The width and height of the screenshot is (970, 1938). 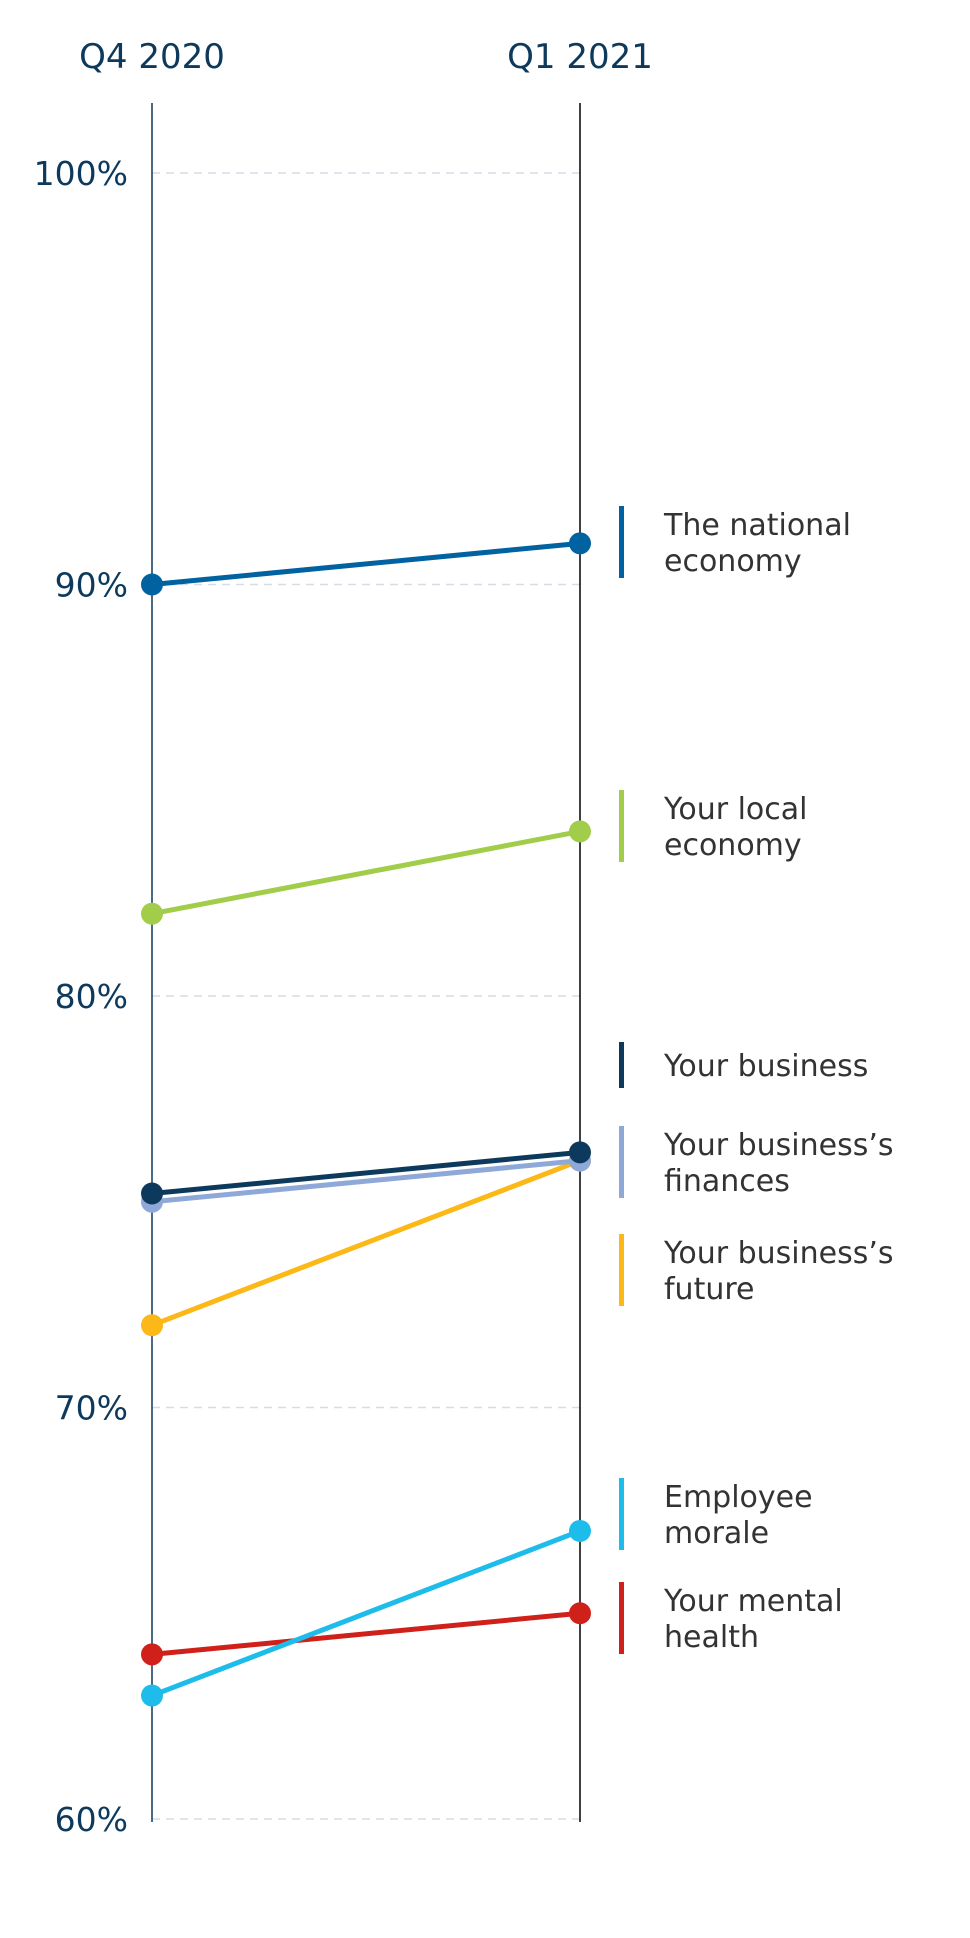 What do you see at coordinates (580, 57) in the screenshot?
I see `x-category-label: Q1 2021` at bounding box center [580, 57].